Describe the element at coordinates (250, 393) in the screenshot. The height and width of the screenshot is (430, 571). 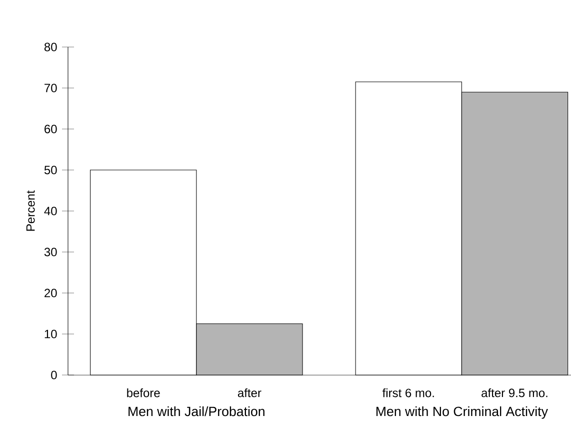
I see `x-tick-label: after` at that location.